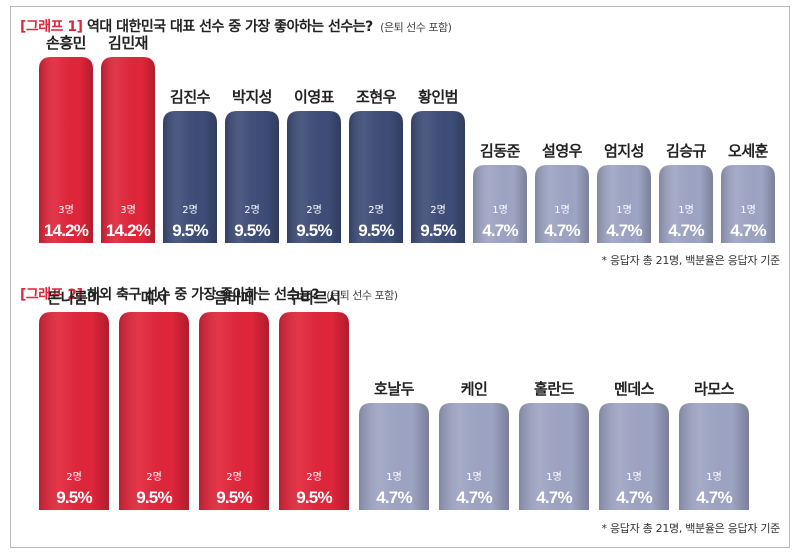  Describe the element at coordinates (691, 528) in the screenshot. I see `chart-2-footnote: * 응답자 총 21명, 백분율은 응답자 기준` at that location.